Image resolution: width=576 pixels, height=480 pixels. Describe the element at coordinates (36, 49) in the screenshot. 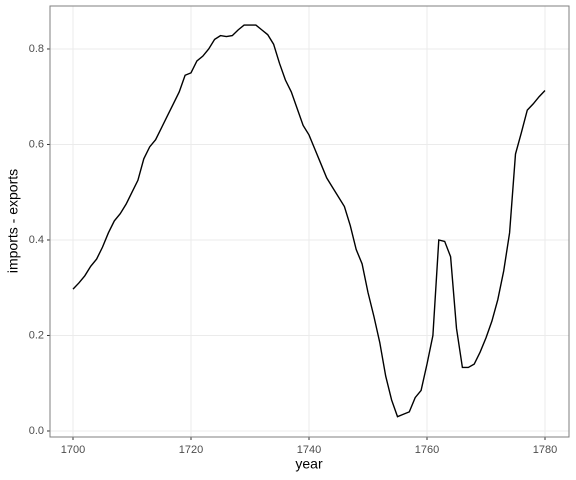

I see `y-tick-label: 0.8` at that location.